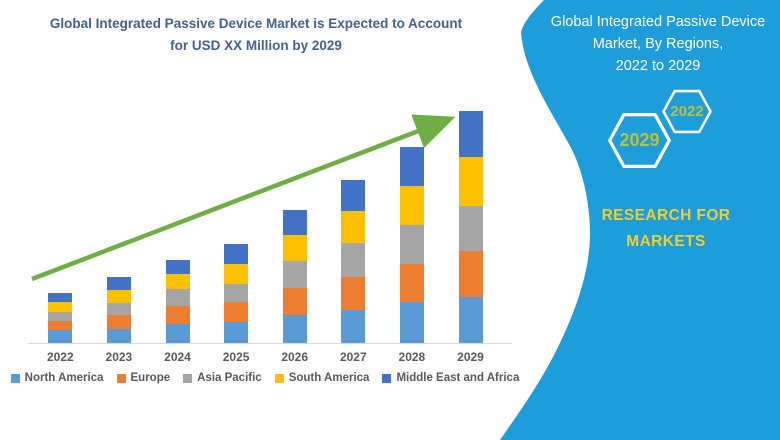  What do you see at coordinates (150, 378) in the screenshot?
I see `legend-label: Europe` at bounding box center [150, 378].